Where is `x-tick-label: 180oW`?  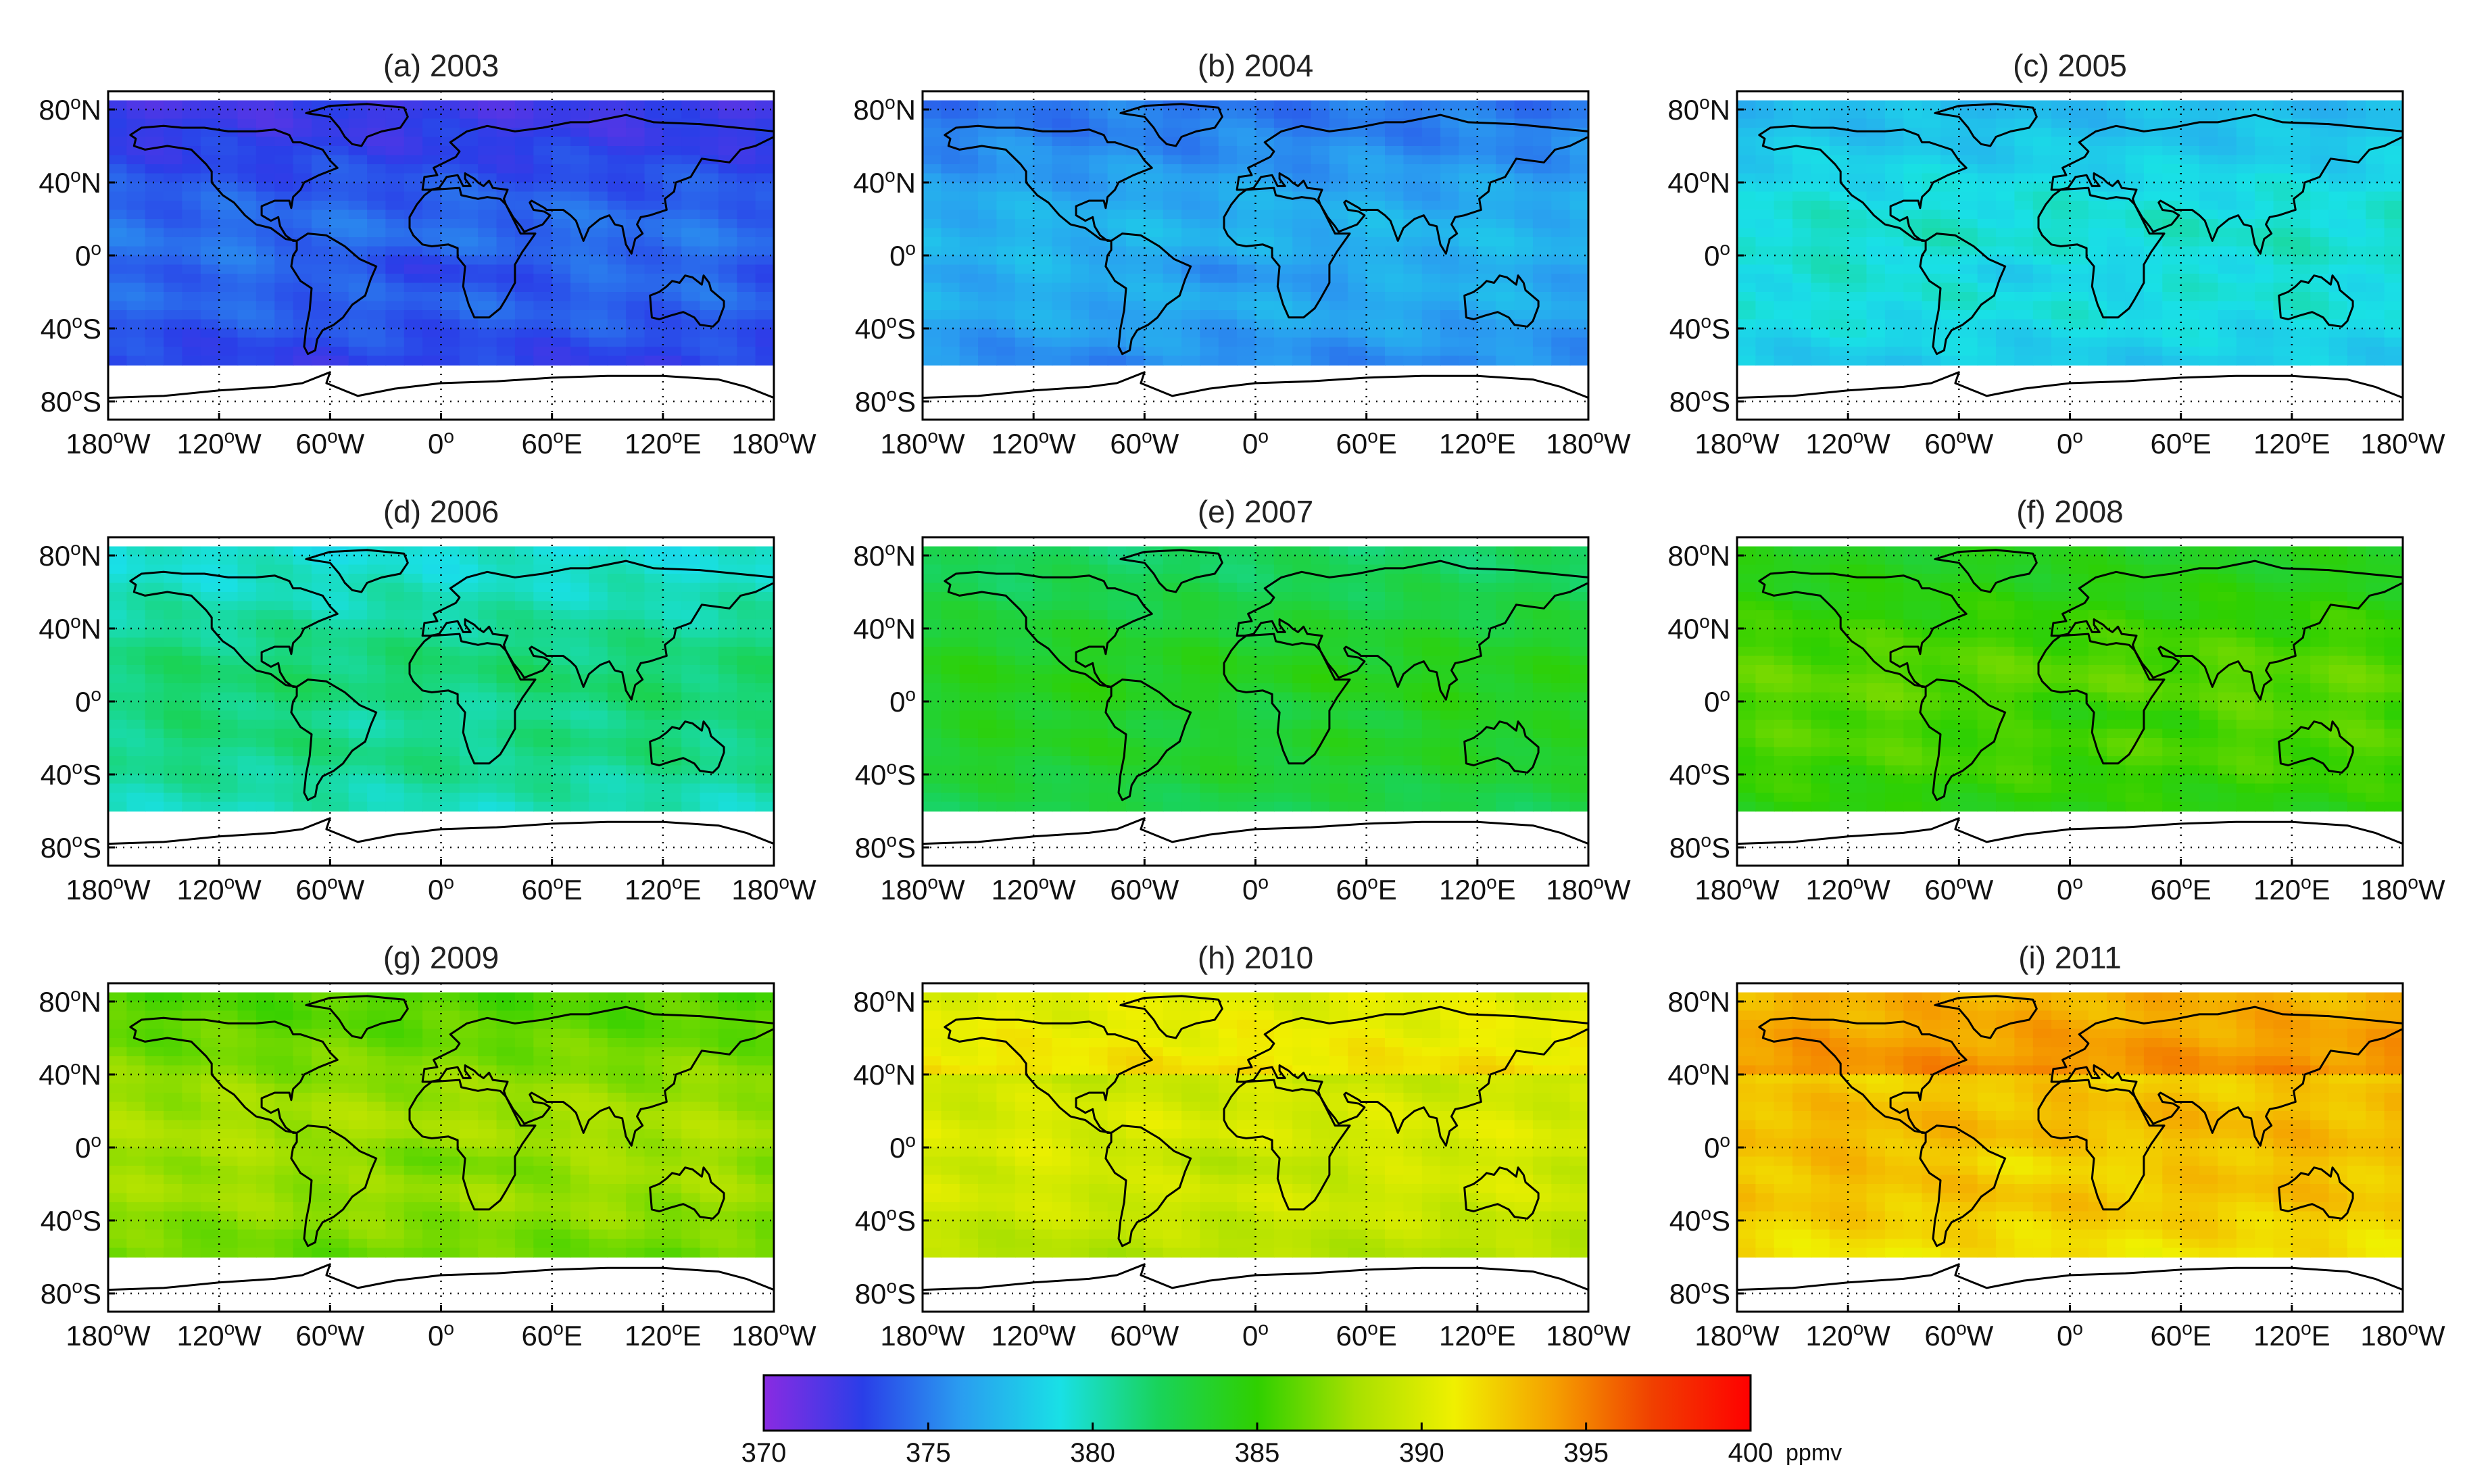 x-tick-label: 180oW is located at coordinates (108, 889).